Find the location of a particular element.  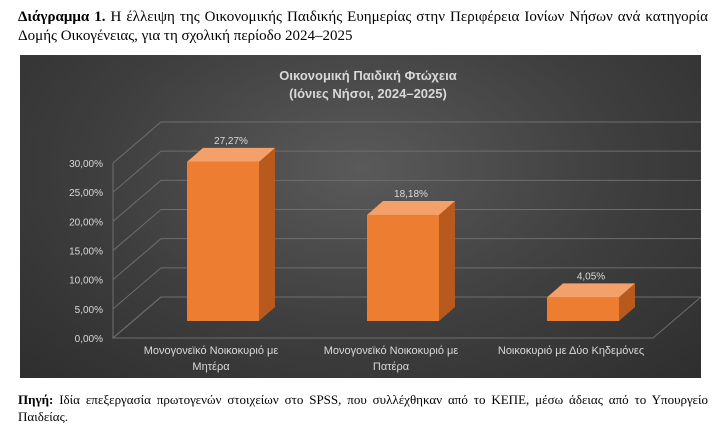

y-tick-label: 5,00% is located at coordinates (89, 310).